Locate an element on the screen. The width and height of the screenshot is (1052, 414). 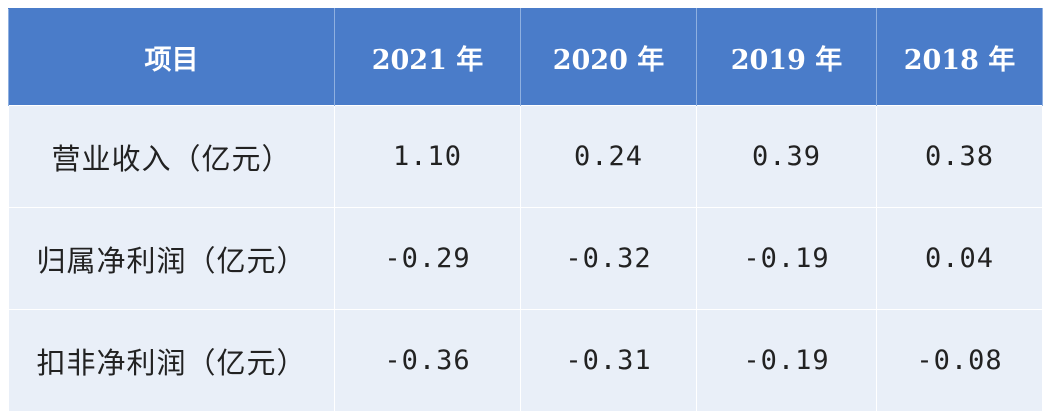
cell-revenue-2019: 0.39 is located at coordinates (786, 156).